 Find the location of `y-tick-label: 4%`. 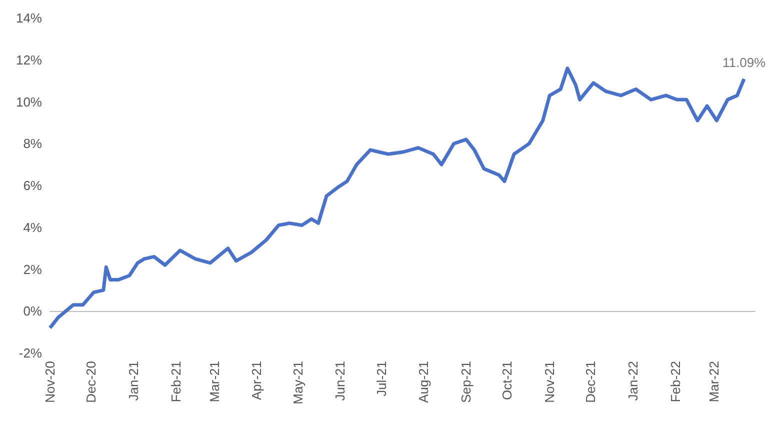

y-tick-label: 4% is located at coordinates (32, 227).